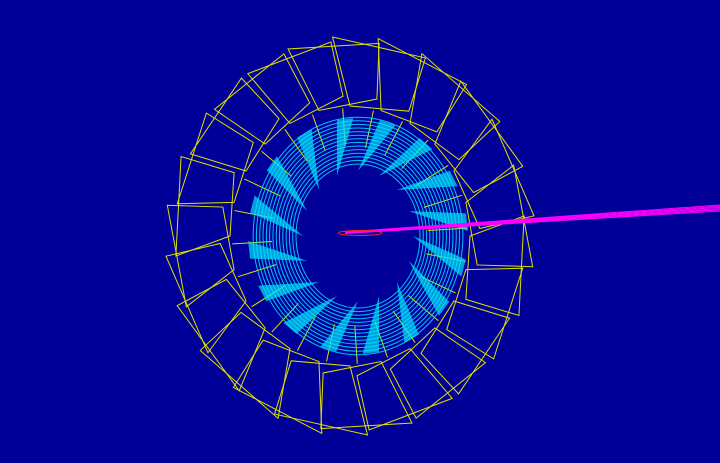  Describe the element at coordinates (360, 233) in the screenshot. I see `track-vertex` at that location.